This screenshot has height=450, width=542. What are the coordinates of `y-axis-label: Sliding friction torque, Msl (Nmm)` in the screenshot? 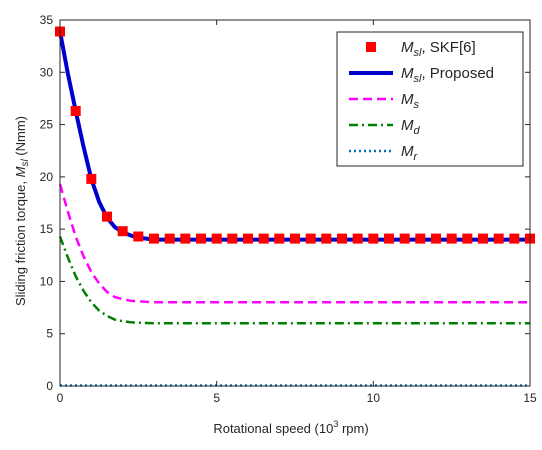 It's located at (22, 211).